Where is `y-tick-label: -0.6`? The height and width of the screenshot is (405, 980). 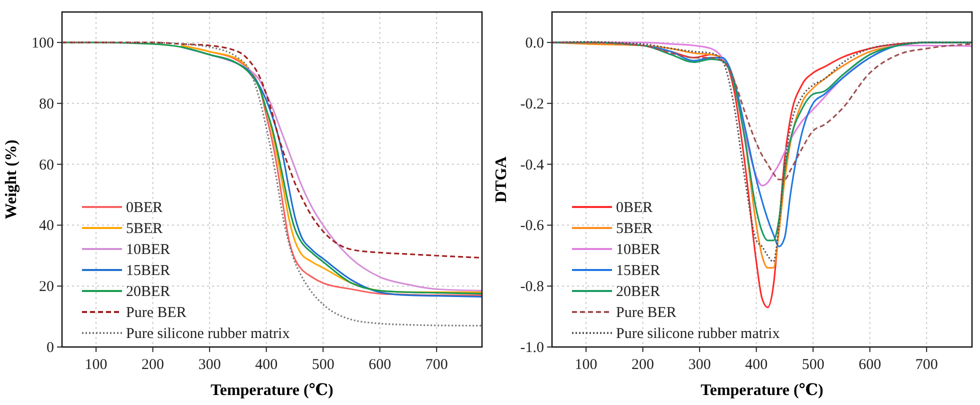 y-tick-label: -0.6 is located at coordinates (532, 226).